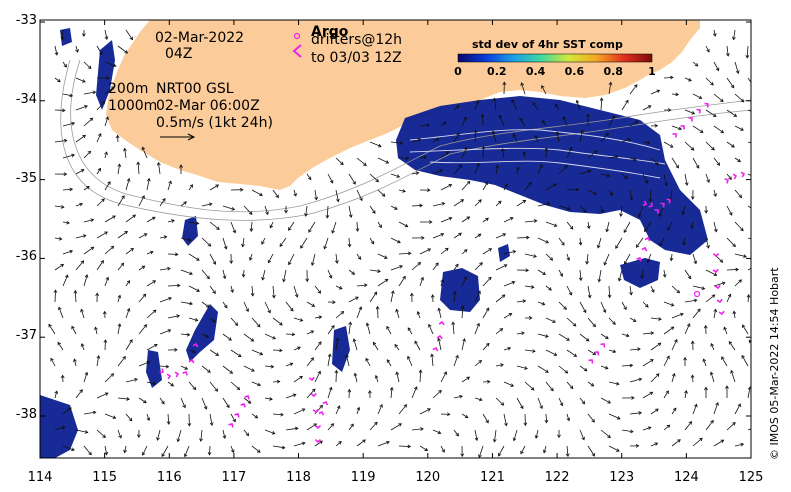 This screenshot has height=492, width=791. What do you see at coordinates (325, 403) in the screenshot?
I see `drifter-marker` at bounding box center [325, 403].